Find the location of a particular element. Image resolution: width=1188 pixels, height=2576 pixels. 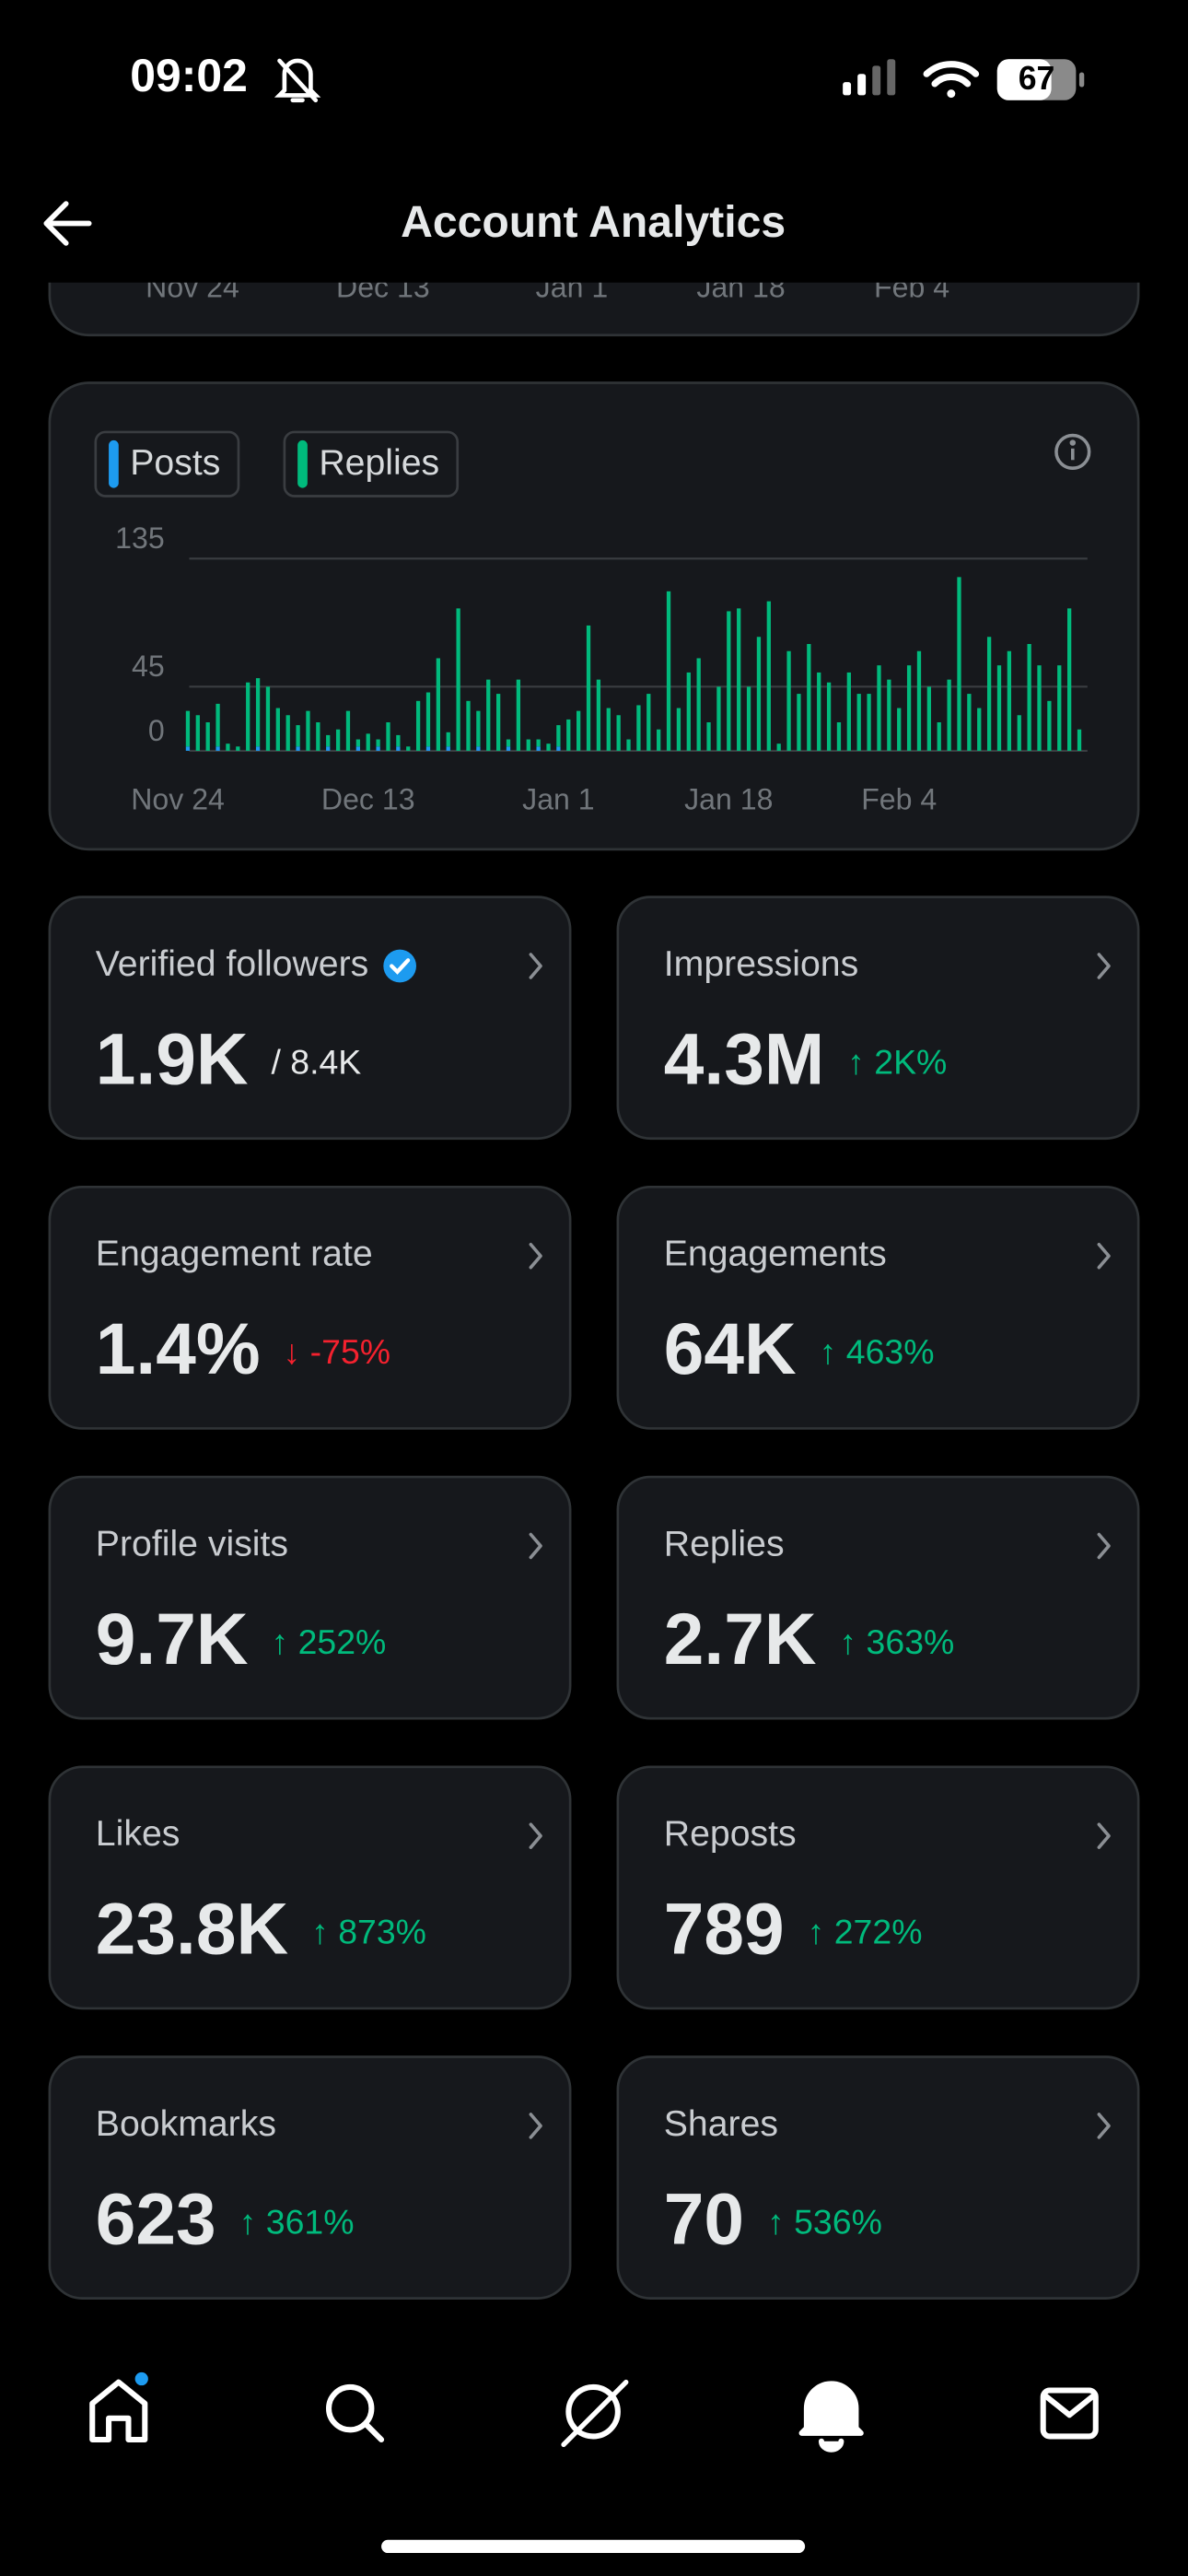

card-value: 789 is located at coordinates (724, 1928).